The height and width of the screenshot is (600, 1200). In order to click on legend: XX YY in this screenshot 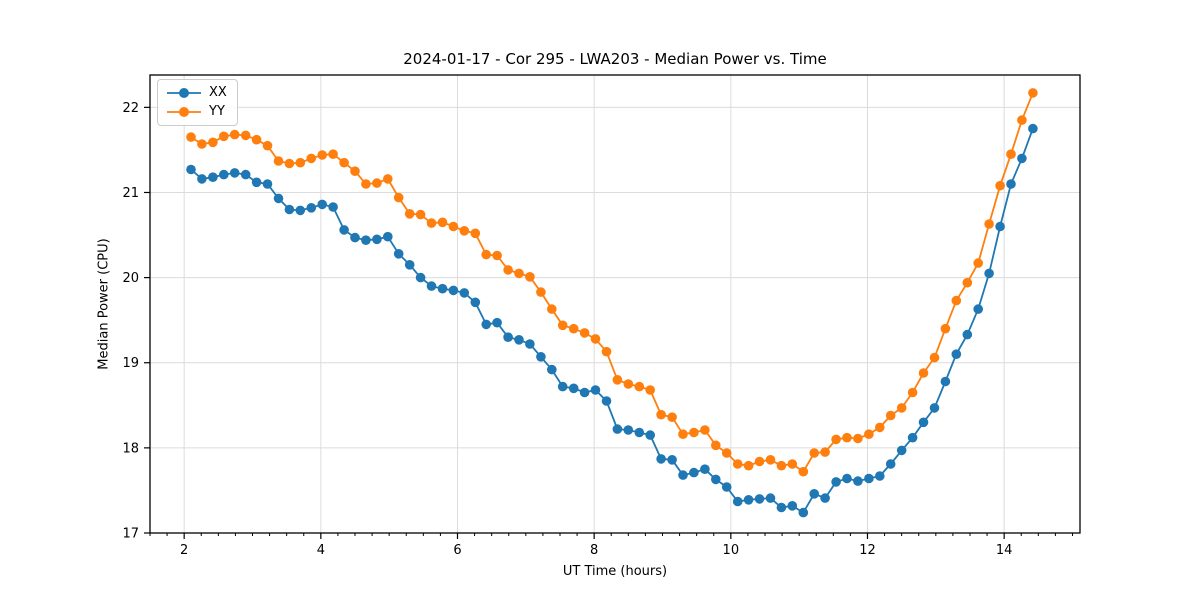, I will do `click(197, 102)`.